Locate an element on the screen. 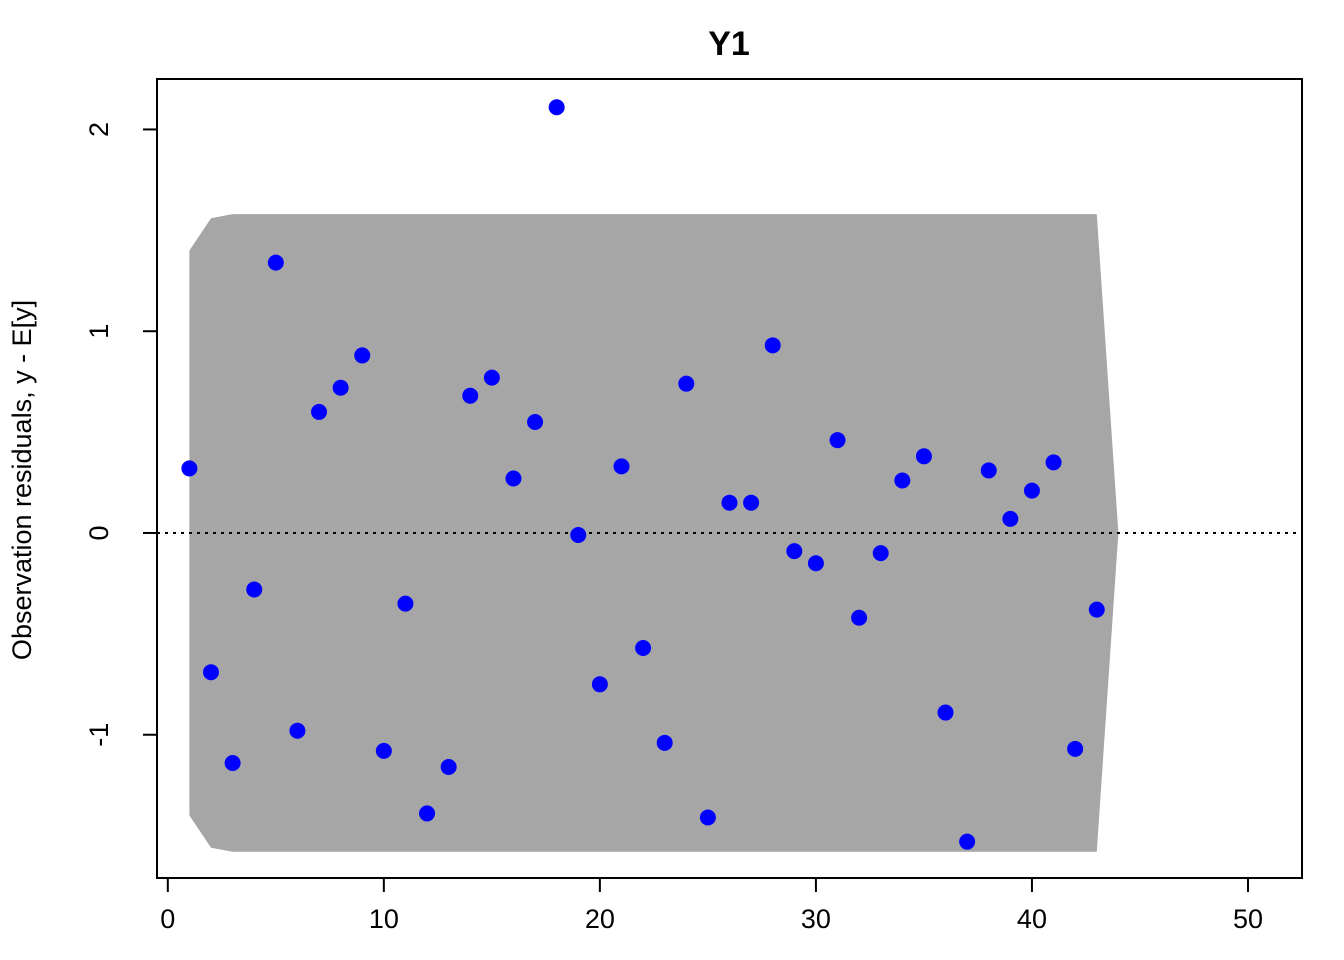 Image resolution: width=1344 pixels, height=960 pixels. x-tick-label: 0 is located at coordinates (167, 919).